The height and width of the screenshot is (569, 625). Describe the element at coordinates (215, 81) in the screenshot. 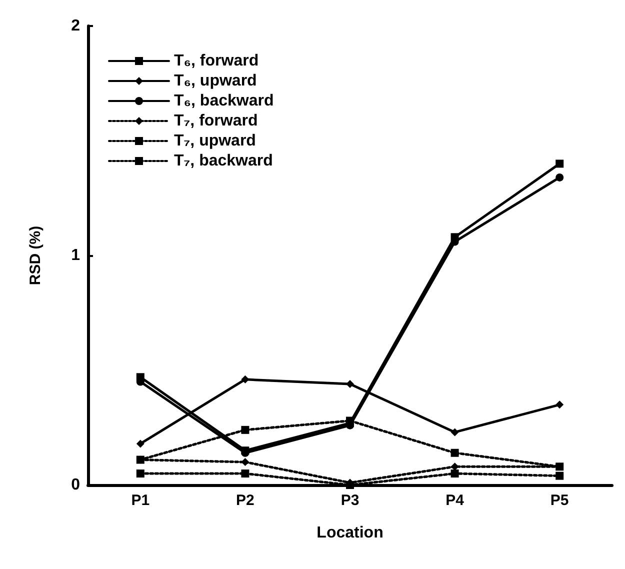

I see `legend-label: T₆, upward` at that location.